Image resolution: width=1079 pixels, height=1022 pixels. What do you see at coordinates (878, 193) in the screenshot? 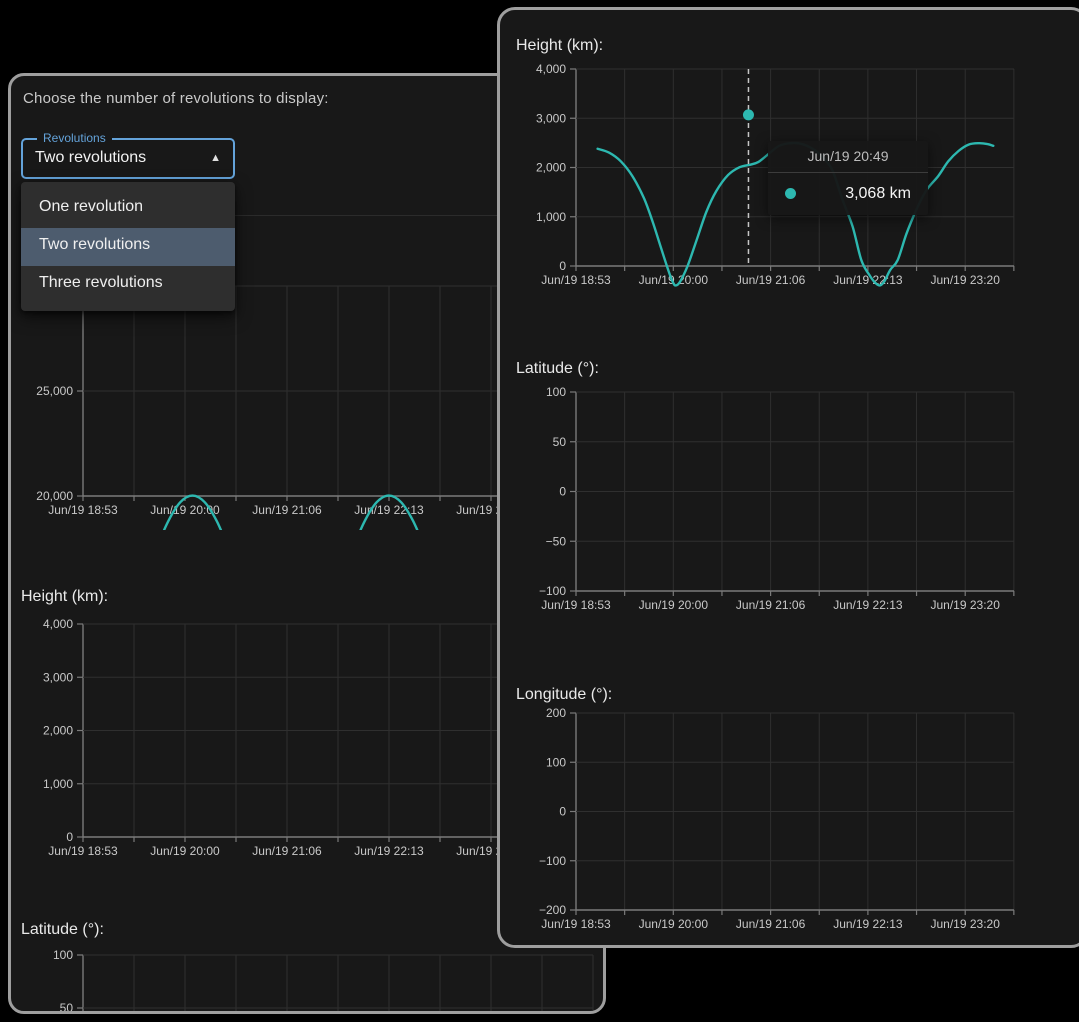
I see `tooltip-value: 3,068 km` at bounding box center [878, 193].